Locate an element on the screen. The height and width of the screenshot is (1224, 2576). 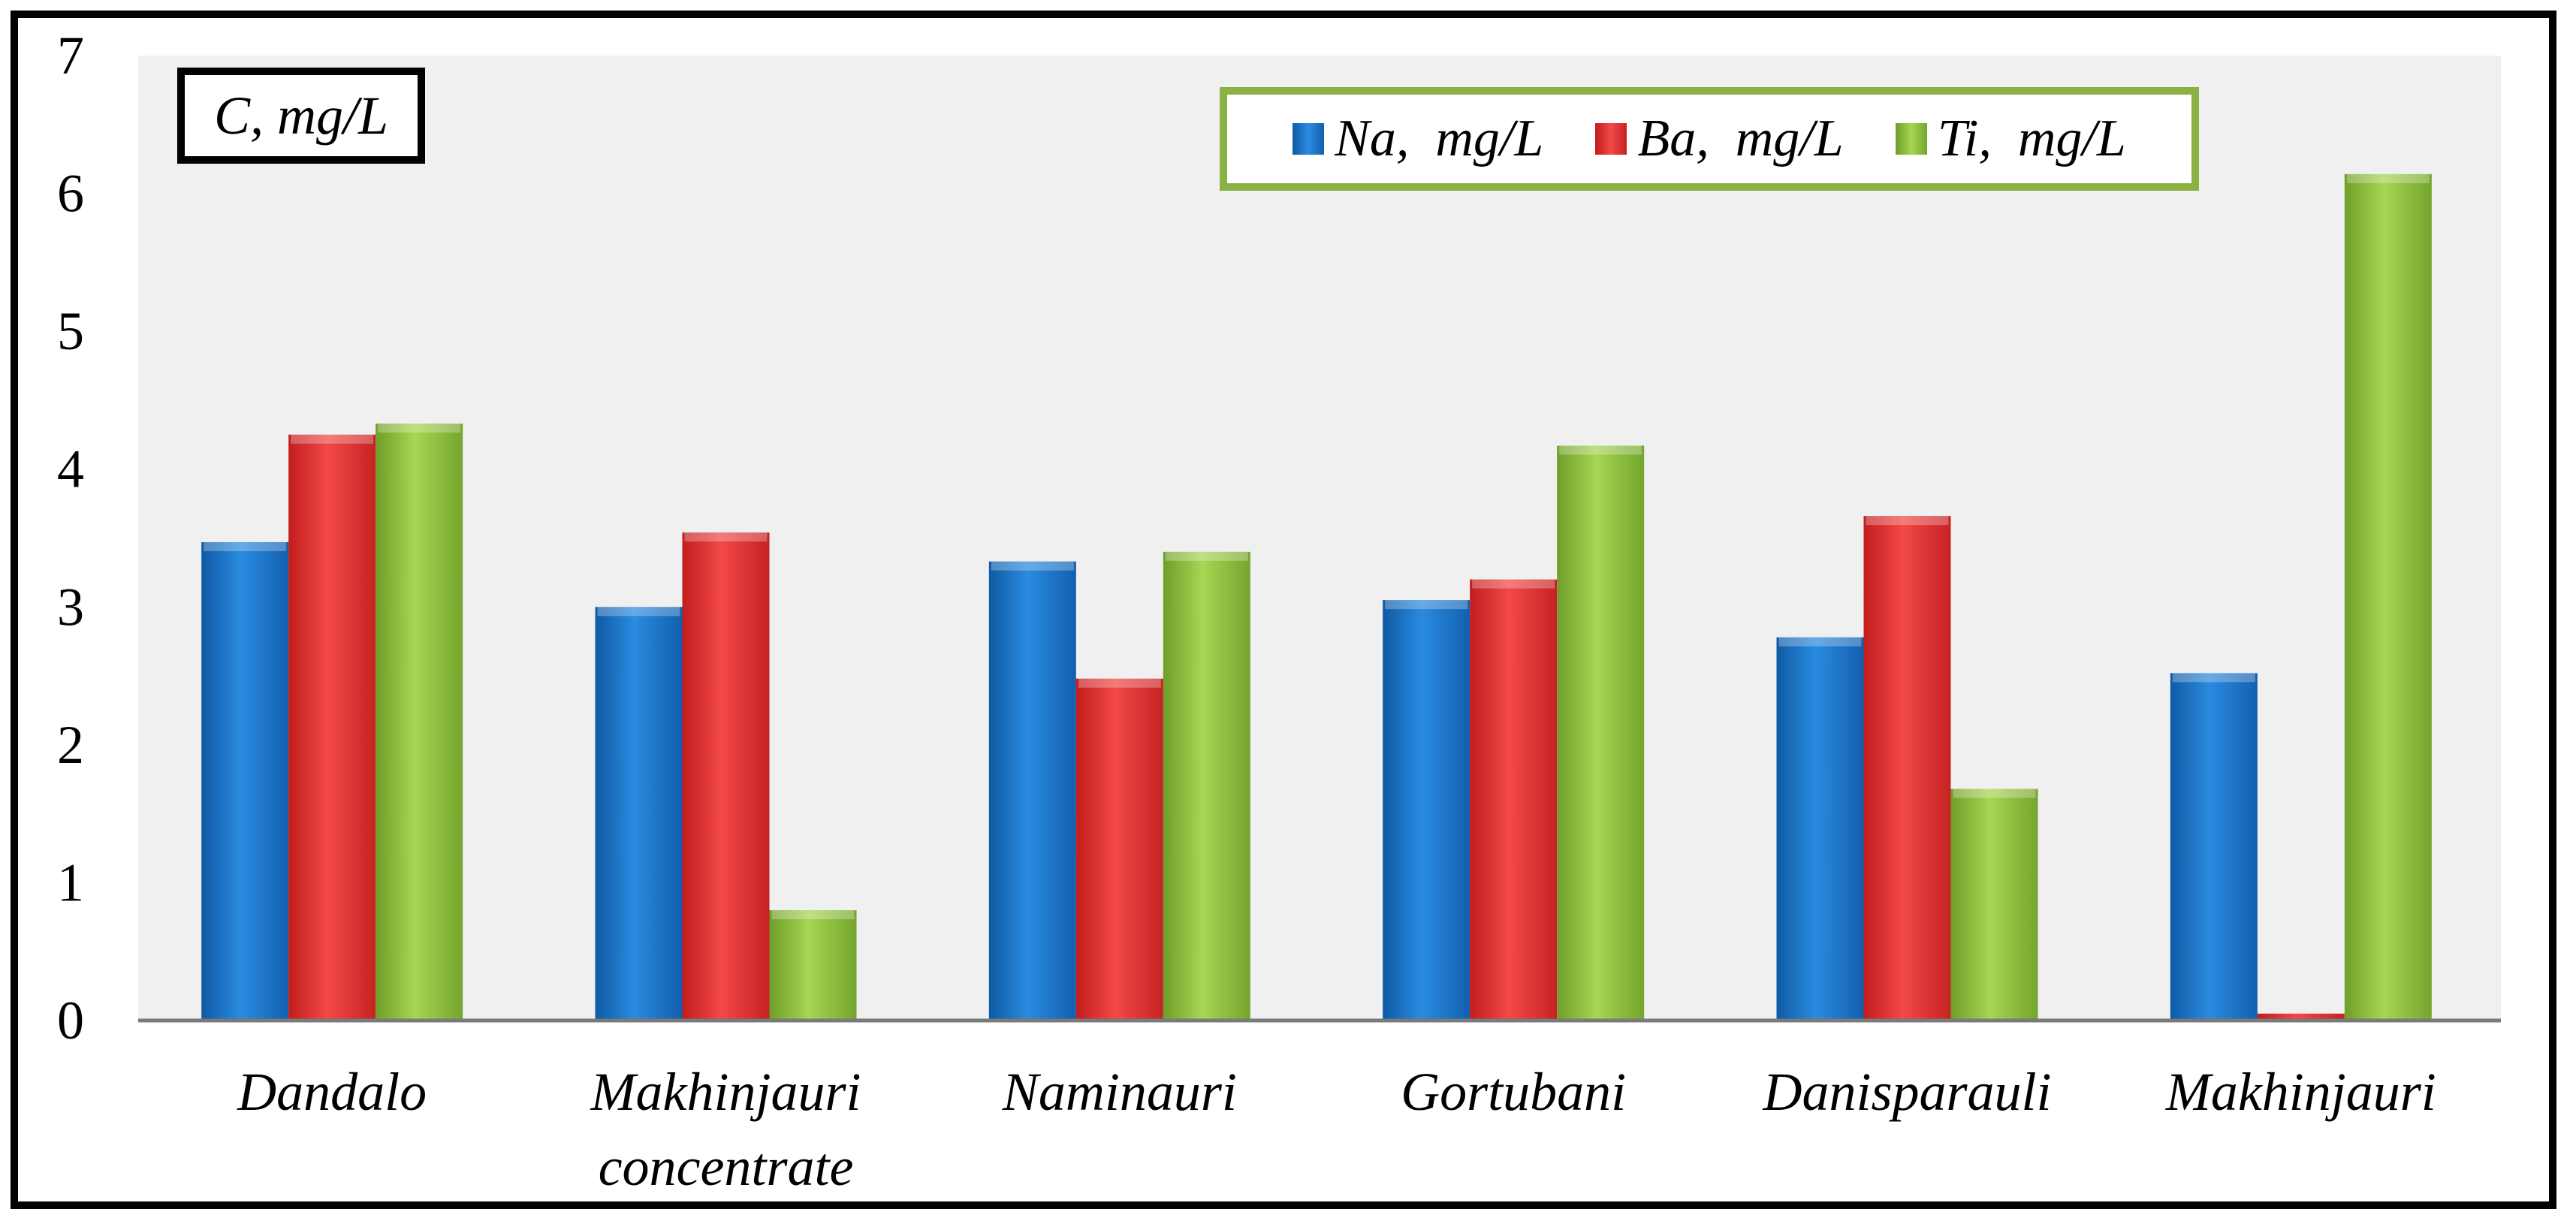
legend-item-ti: Ti, mg/L is located at coordinates (2010, 139).